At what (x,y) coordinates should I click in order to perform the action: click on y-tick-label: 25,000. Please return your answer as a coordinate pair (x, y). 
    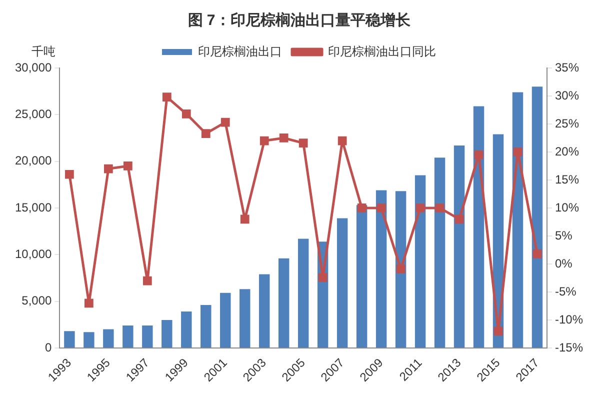
    Looking at the image, I should click on (33, 113).